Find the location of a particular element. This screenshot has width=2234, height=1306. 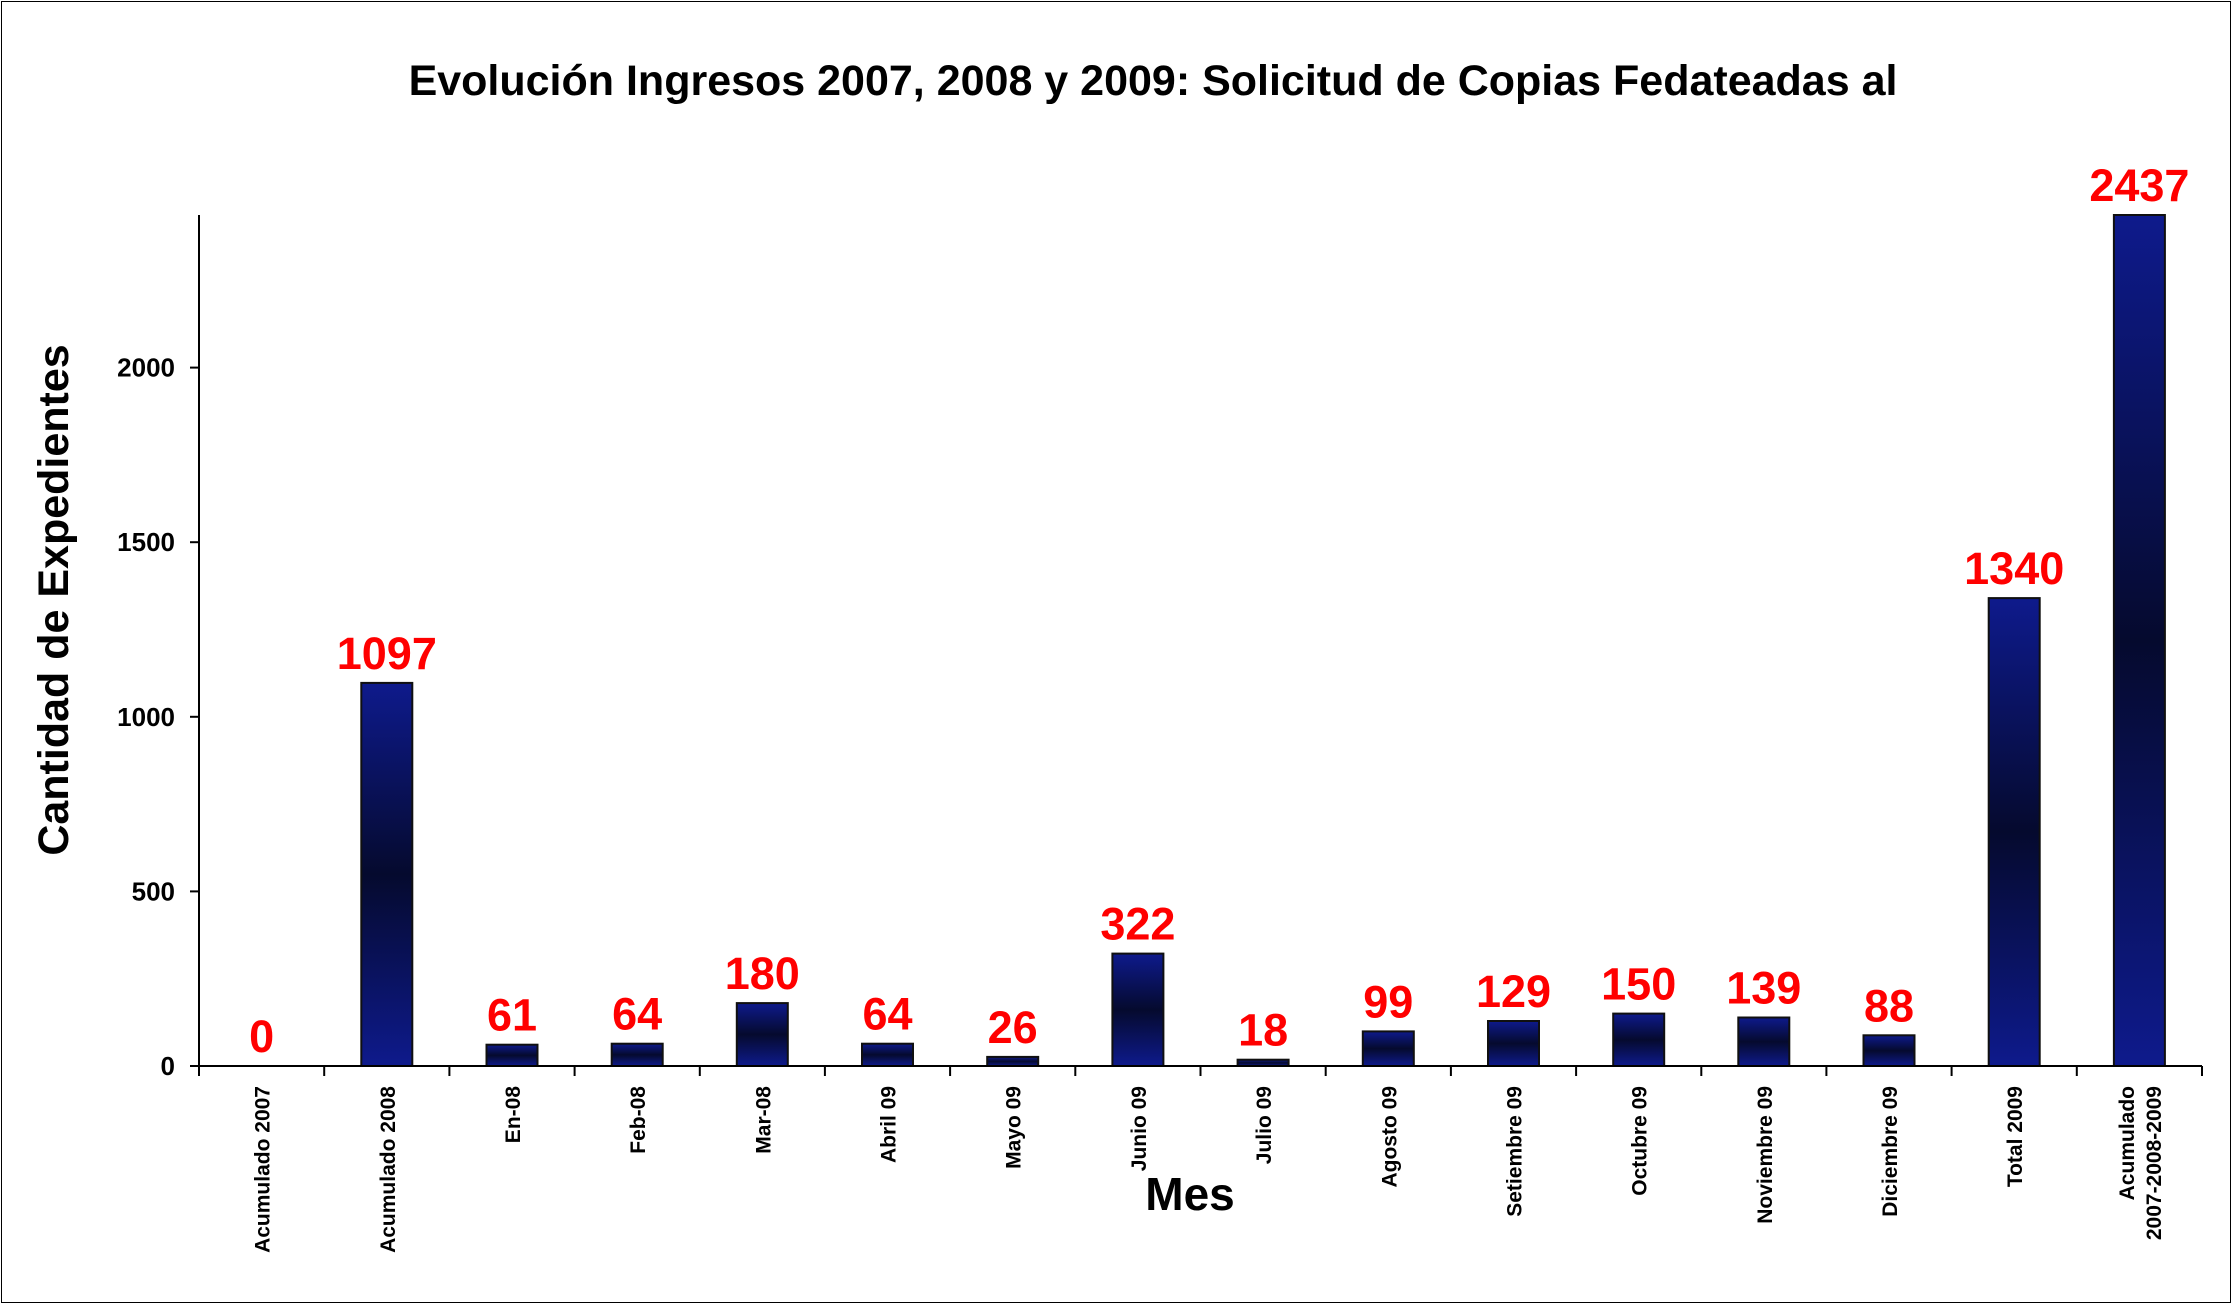

x-tick-label-7: Junio 09 is located at coordinates (1139, 1128).